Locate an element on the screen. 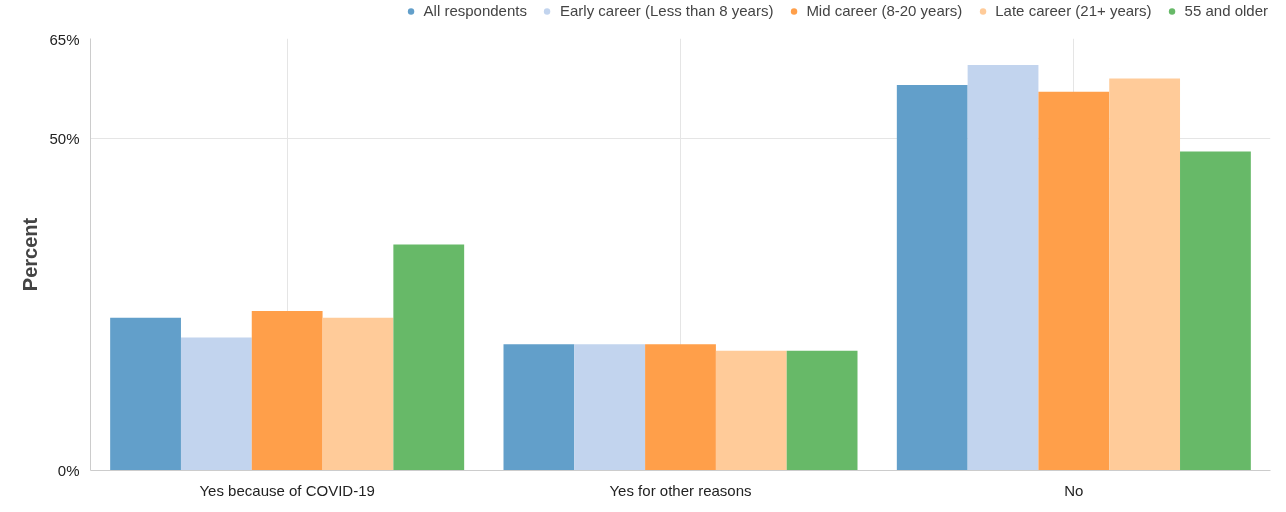 This screenshot has width=1286, height=512. legend-label: All respondents is located at coordinates (475, 10).